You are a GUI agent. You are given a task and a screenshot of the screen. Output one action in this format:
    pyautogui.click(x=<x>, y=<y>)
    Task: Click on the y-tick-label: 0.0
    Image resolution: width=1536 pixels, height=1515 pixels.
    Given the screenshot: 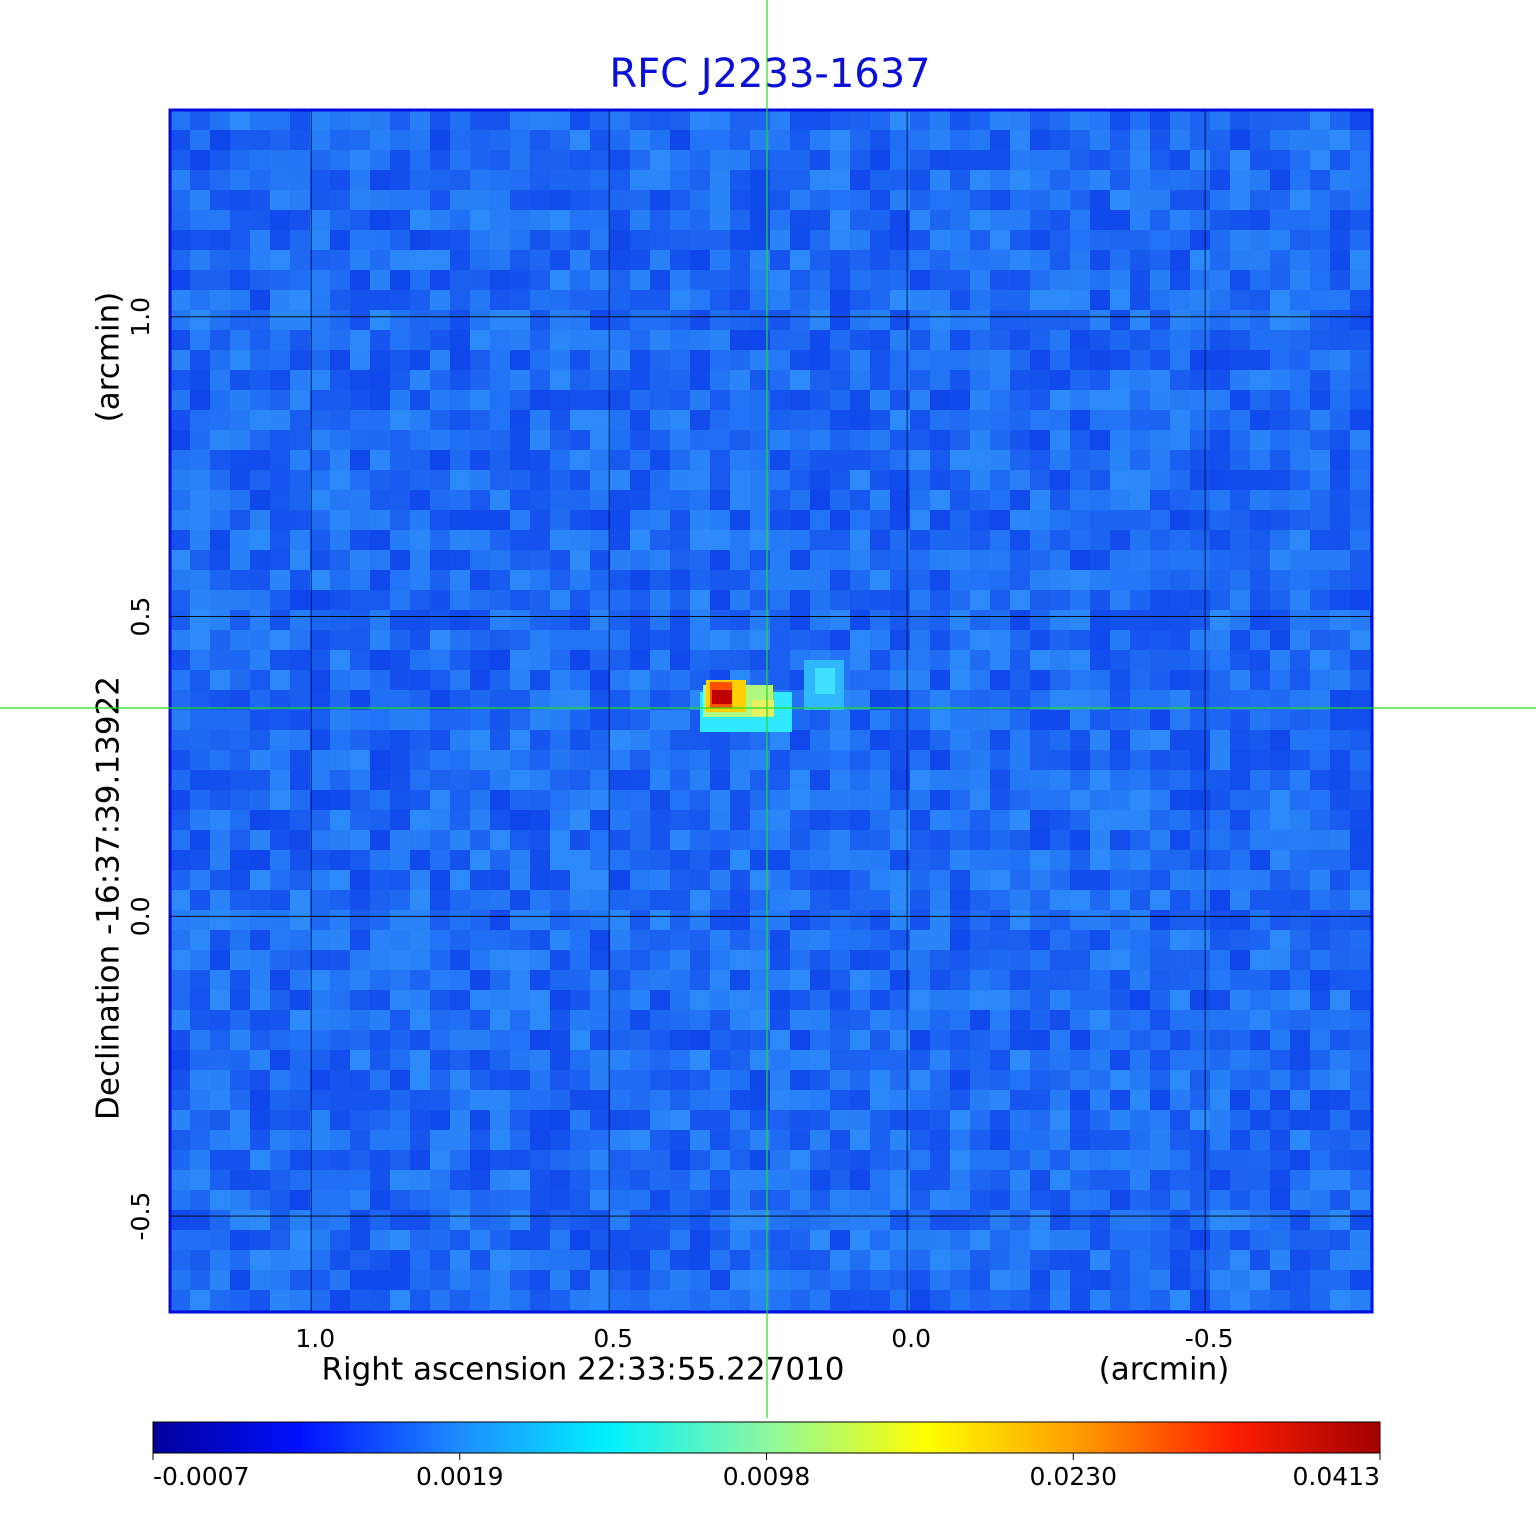 What is the action you would take?
    pyautogui.click(x=140, y=916)
    